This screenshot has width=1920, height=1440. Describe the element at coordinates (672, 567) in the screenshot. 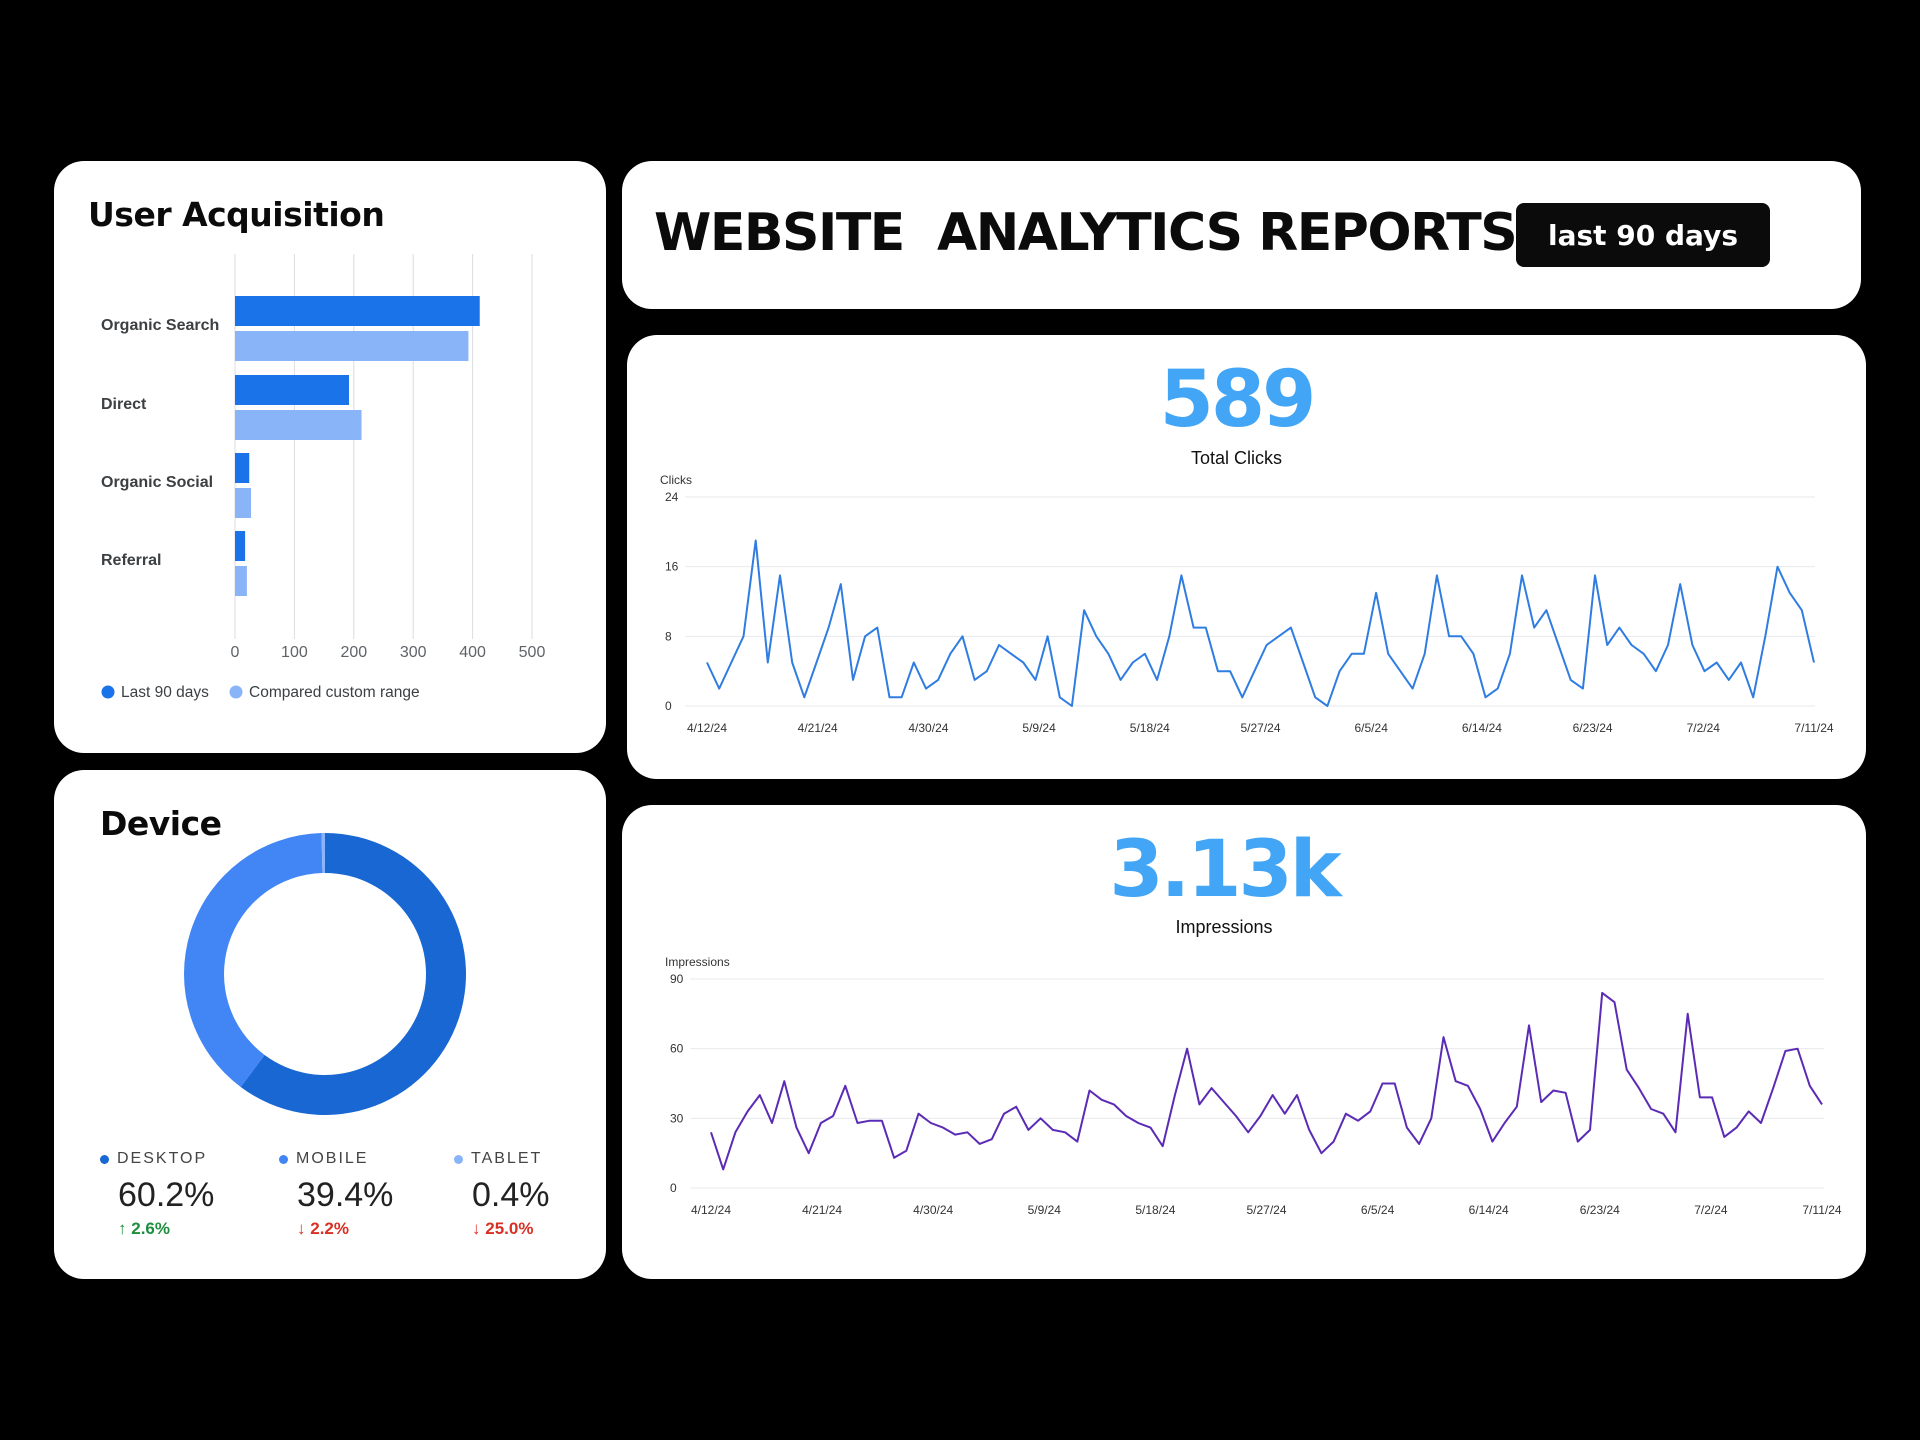

I see `y-tick-label: 16` at that location.